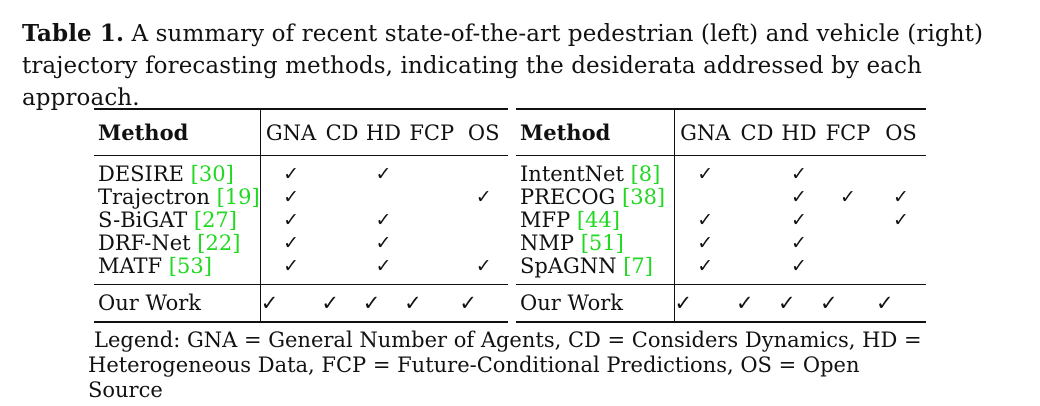 Image resolution: width=1040 pixels, height=406 pixels. What do you see at coordinates (595, 170) in the screenshot?
I see `method-cell: IntentNet [8]` at bounding box center [595, 170].